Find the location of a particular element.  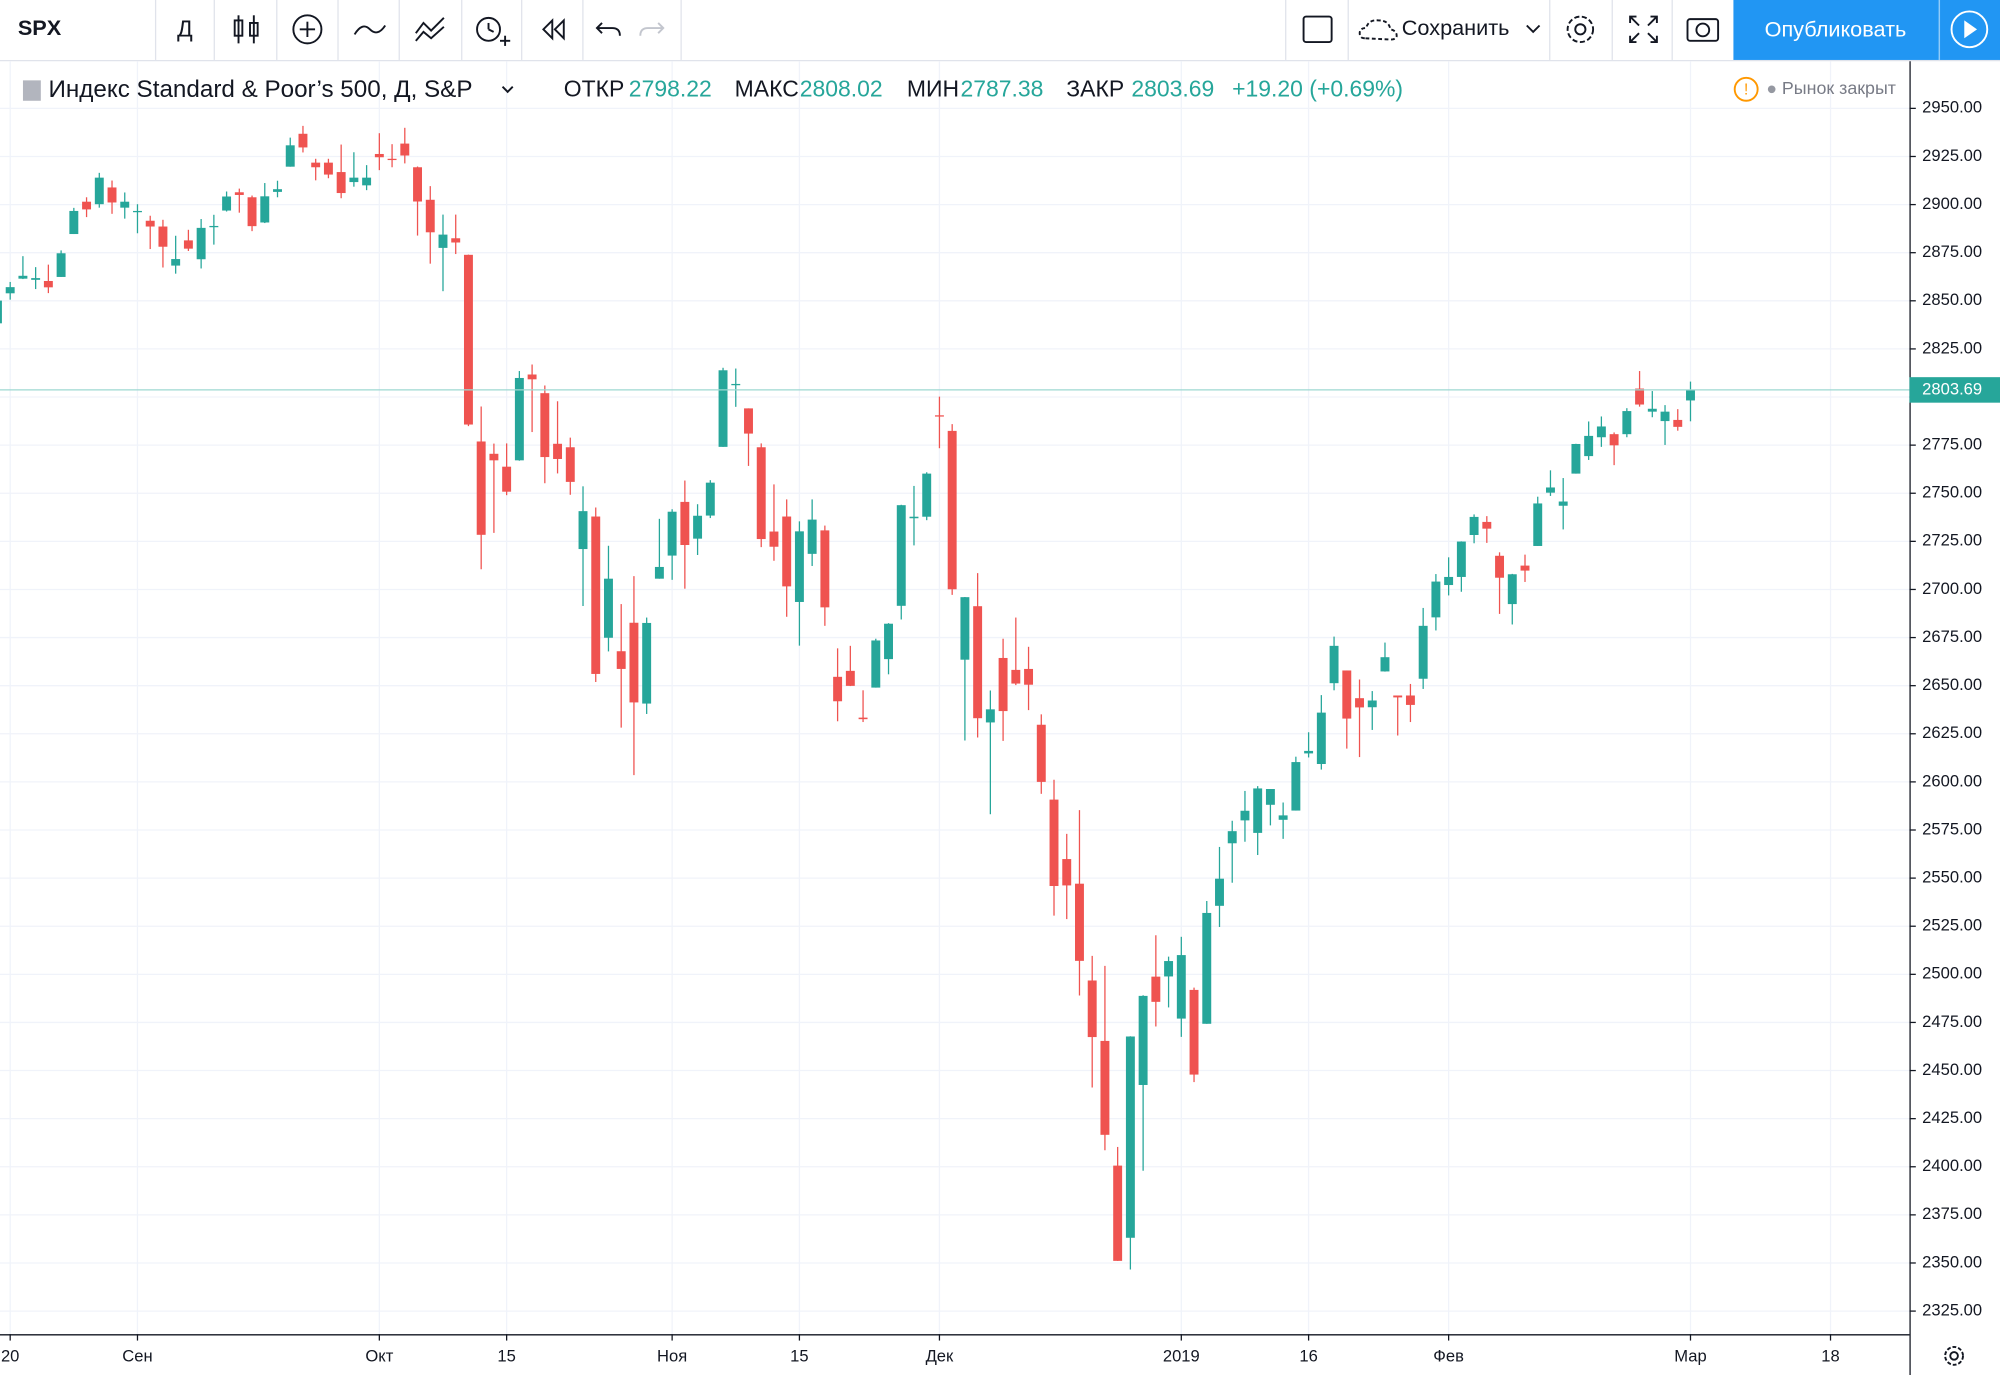

open-label: ОТКР is located at coordinates (594, 89).